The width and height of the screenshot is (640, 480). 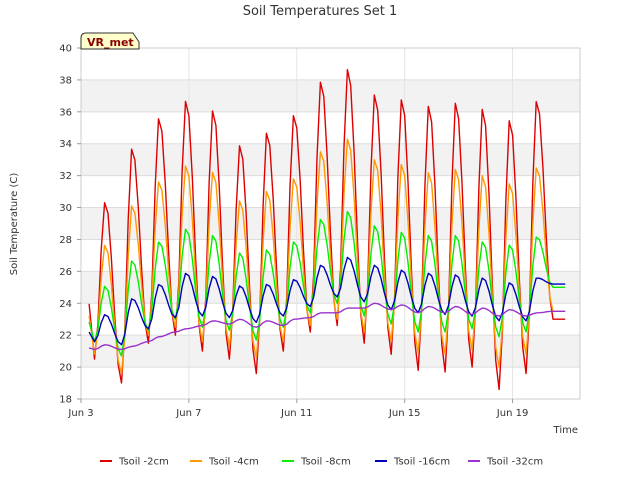 What do you see at coordinates (14, 224) in the screenshot?
I see `y-axis-label: Soil Temperature (C)` at bounding box center [14, 224].